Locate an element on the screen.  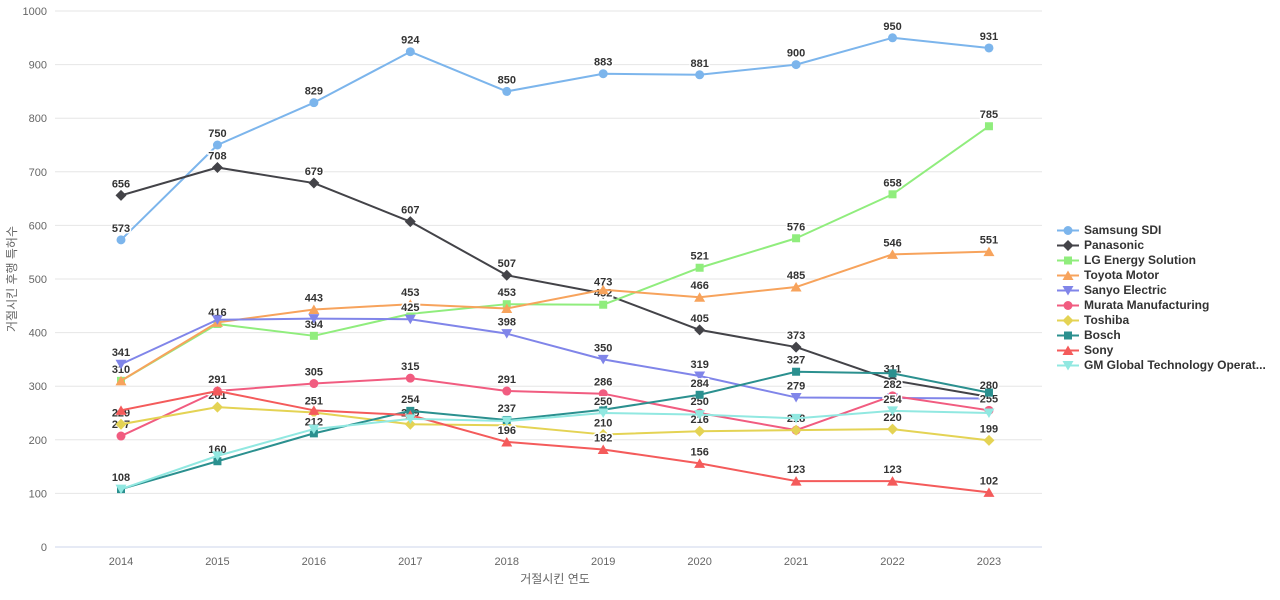
data-point-gm-global-technology-operations-2021 is located at coordinates (796, 418).